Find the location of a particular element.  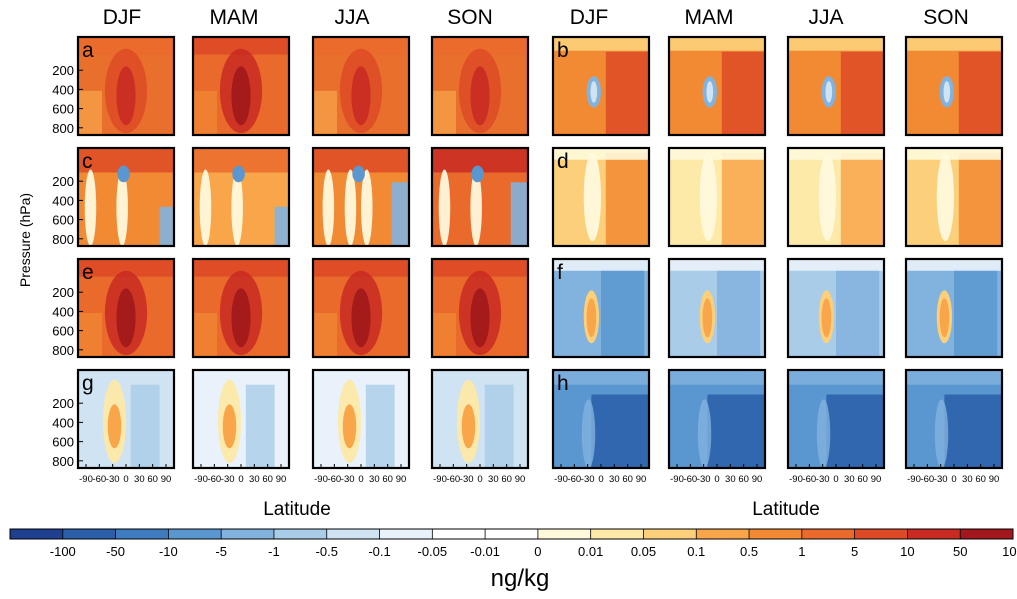

colorbar-label: -0.1 is located at coordinates (379, 551).